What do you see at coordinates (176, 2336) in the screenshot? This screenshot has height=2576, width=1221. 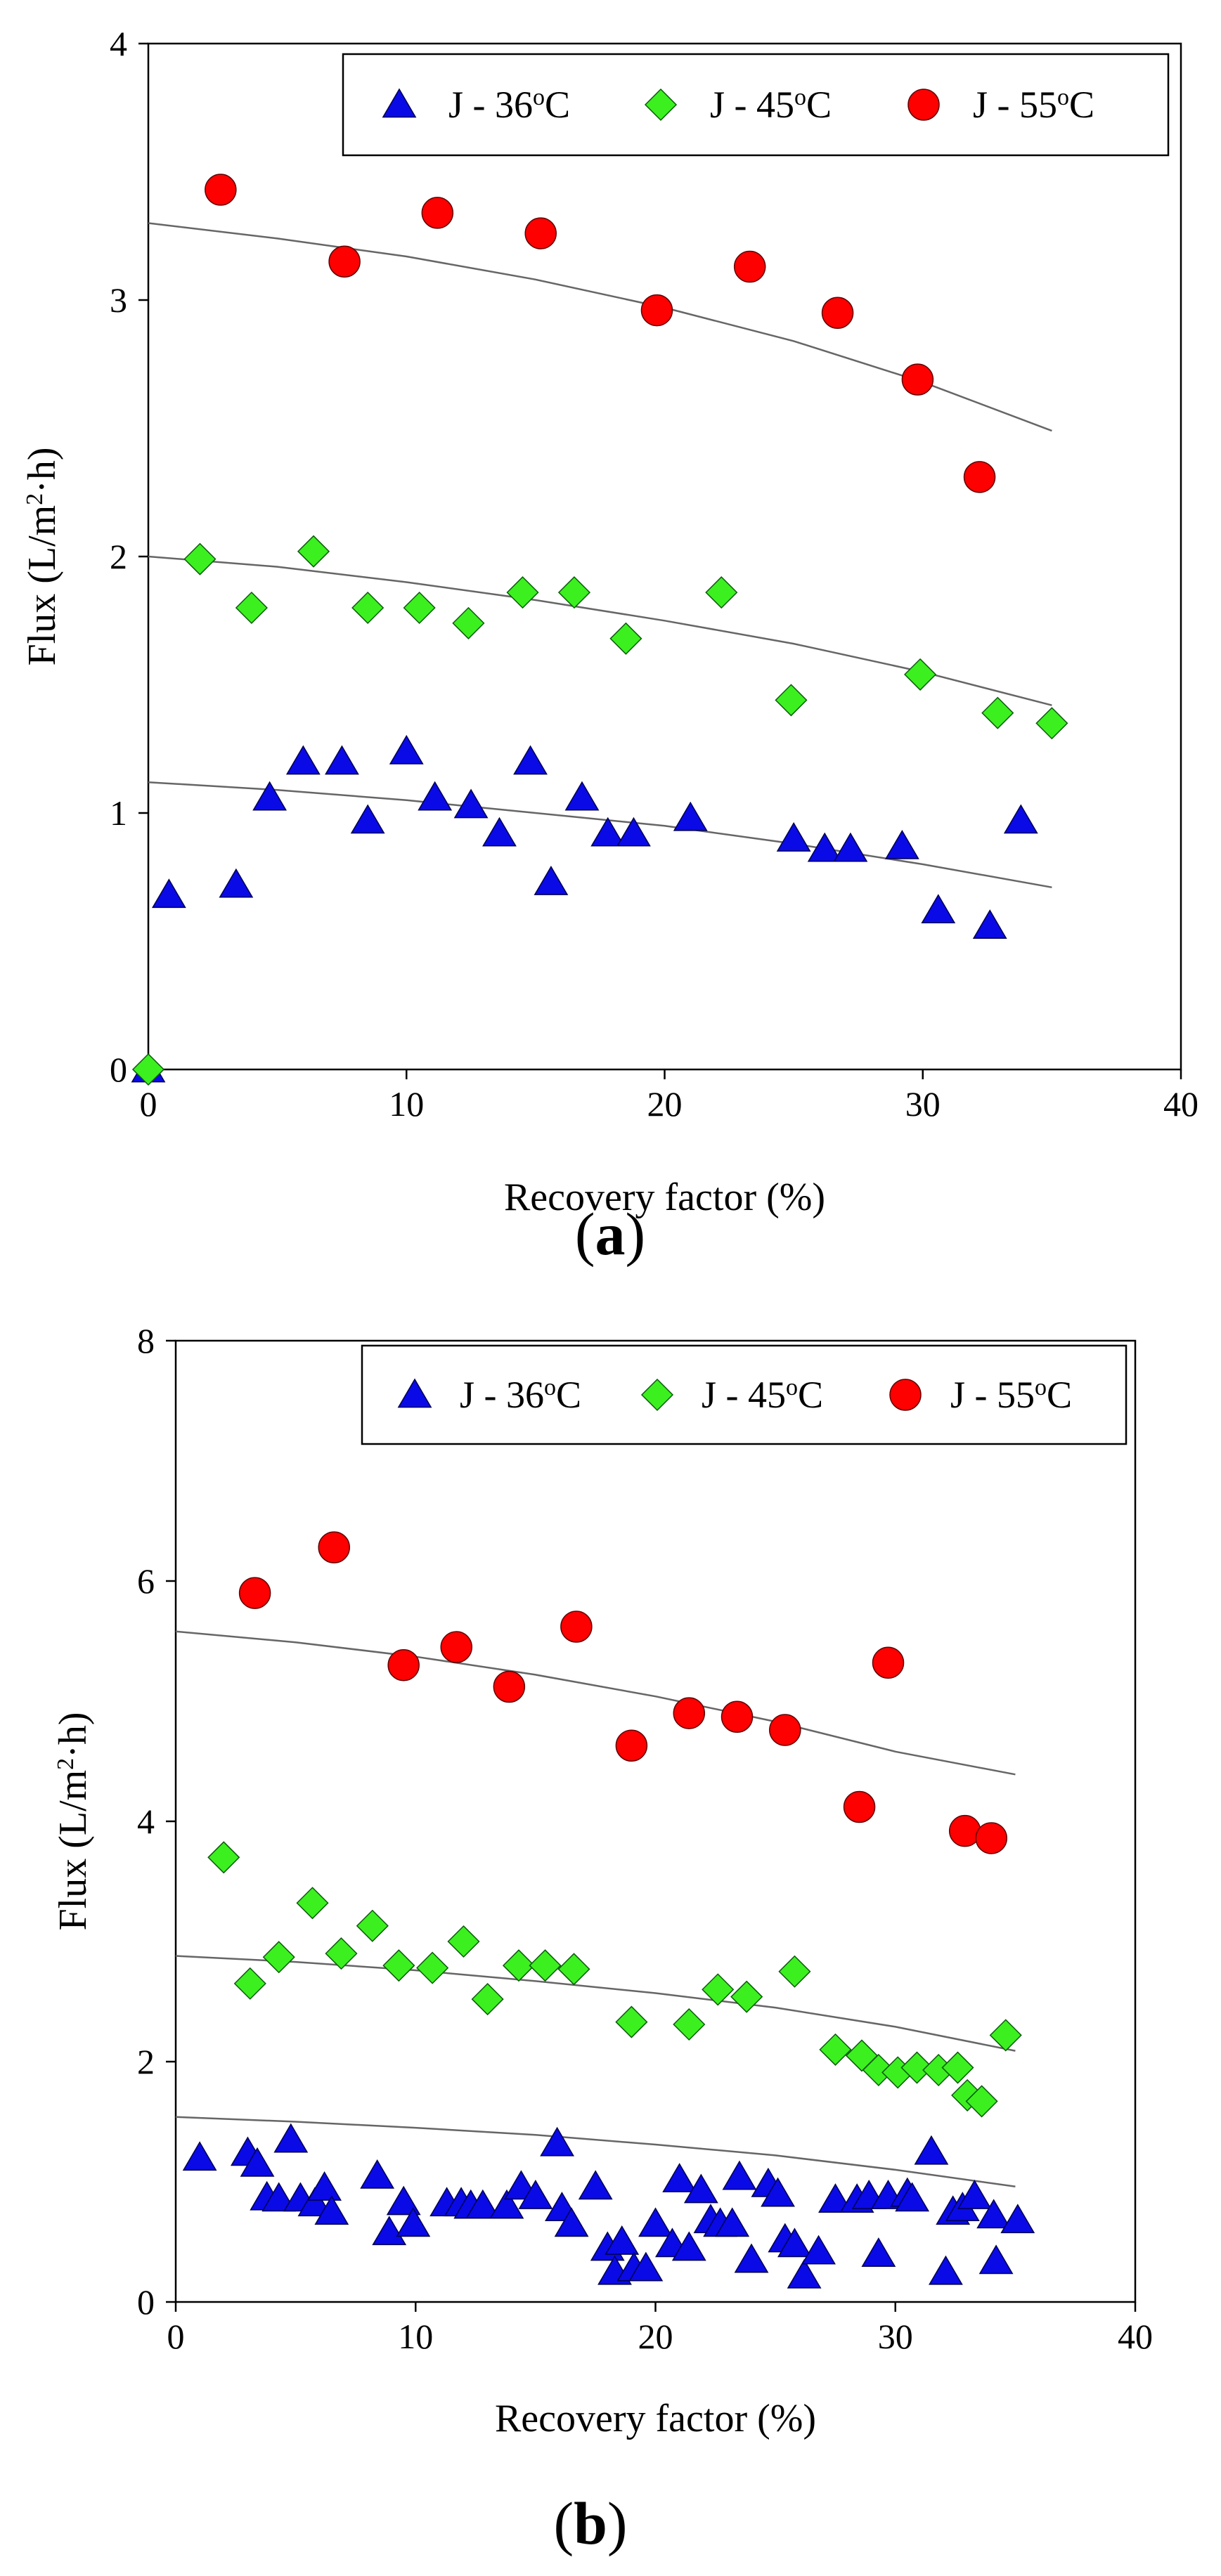 I see `x-tick-label: 0` at bounding box center [176, 2336].